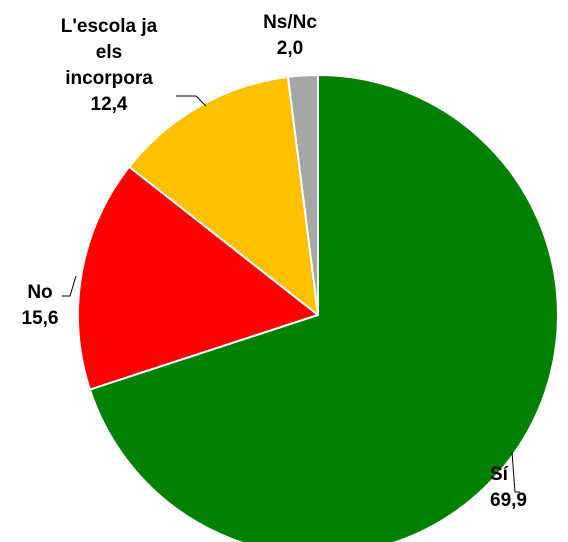 This screenshot has height=542, width=568. What do you see at coordinates (290, 48) in the screenshot?
I see `value-label: 2,0` at bounding box center [290, 48].